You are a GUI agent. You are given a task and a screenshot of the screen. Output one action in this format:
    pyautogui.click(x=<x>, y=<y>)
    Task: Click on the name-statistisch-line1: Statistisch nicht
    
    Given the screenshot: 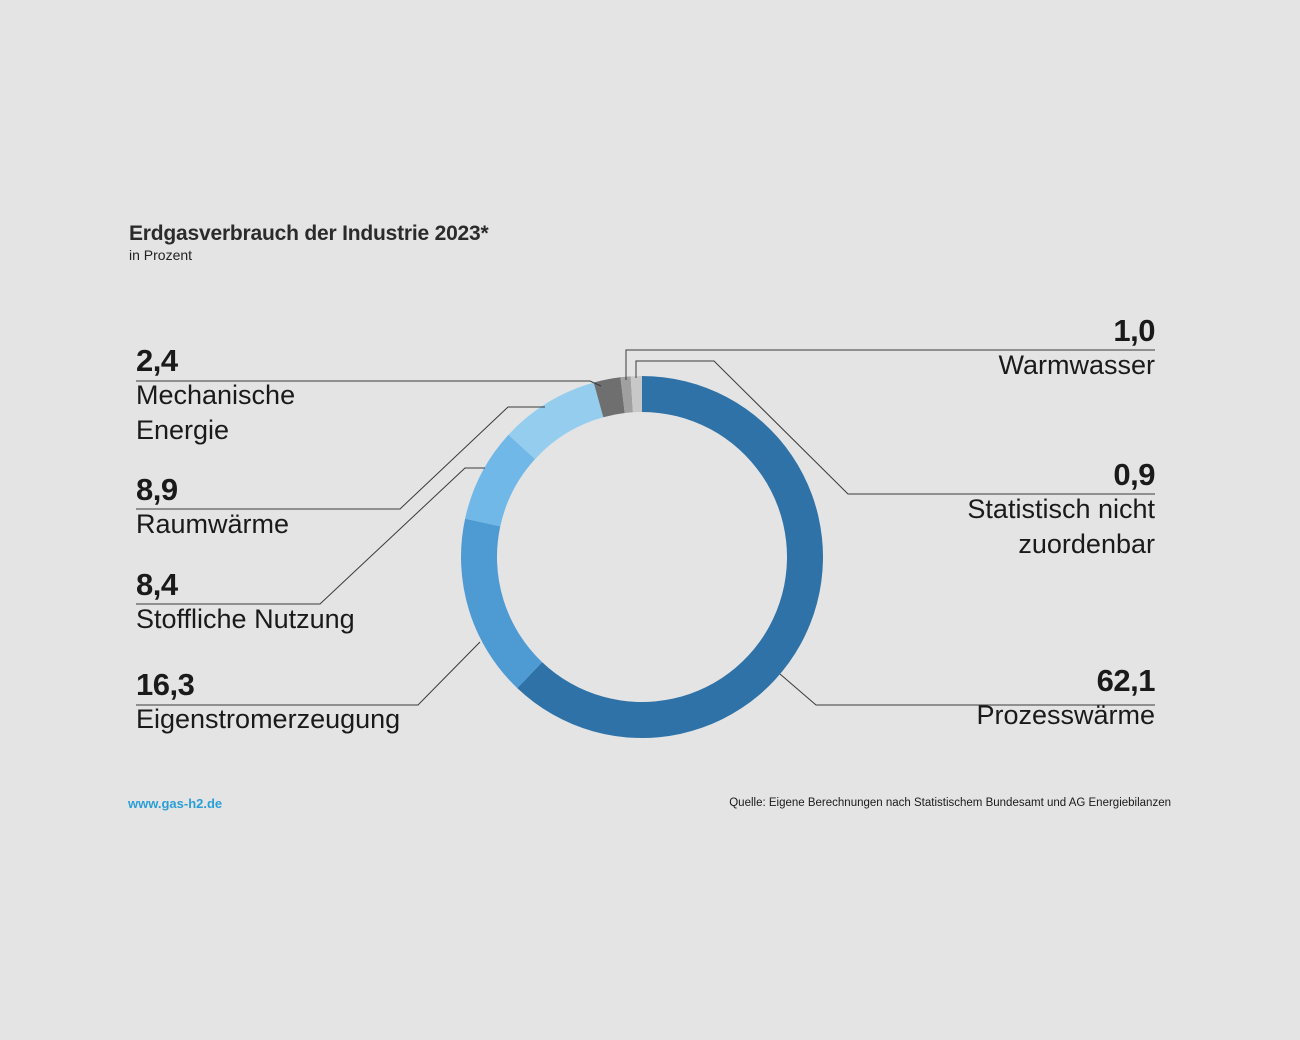 What is the action you would take?
    pyautogui.click(x=1061, y=509)
    